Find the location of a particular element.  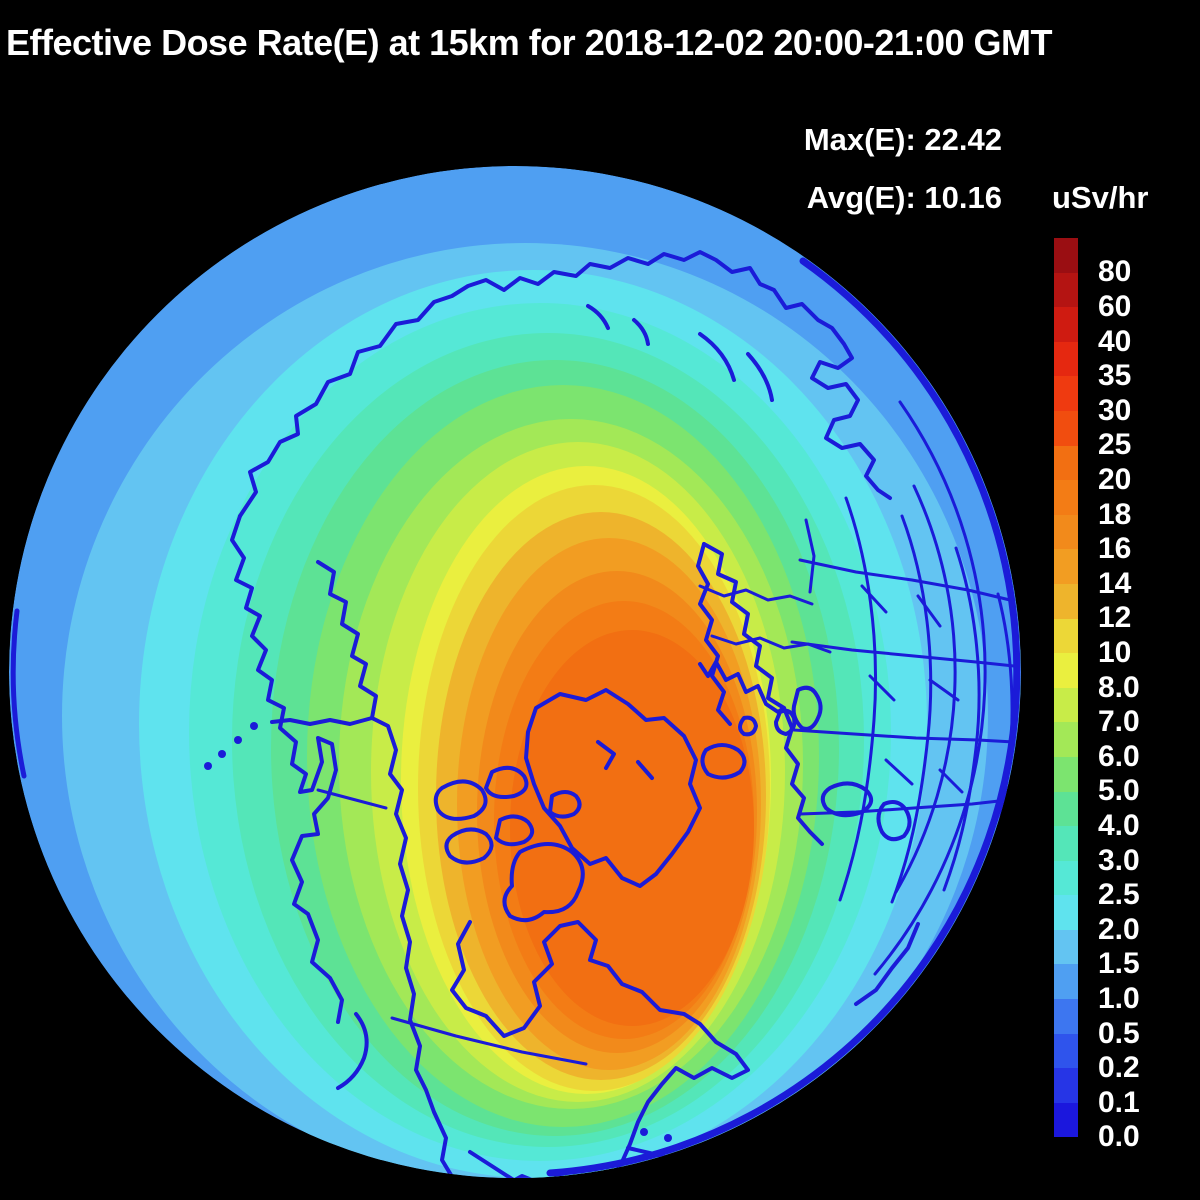

coastline-scandinavia is located at coordinates (742, 628).